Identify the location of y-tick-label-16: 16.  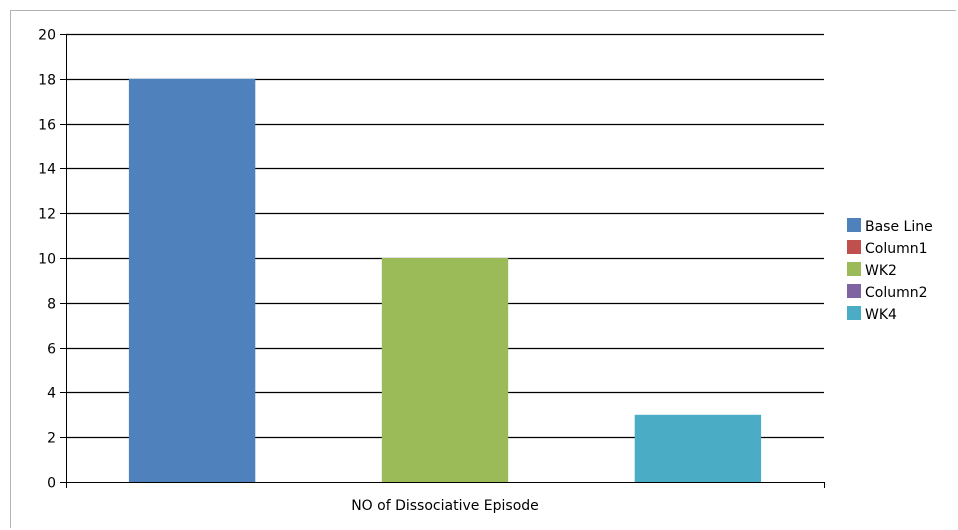
(47, 126).